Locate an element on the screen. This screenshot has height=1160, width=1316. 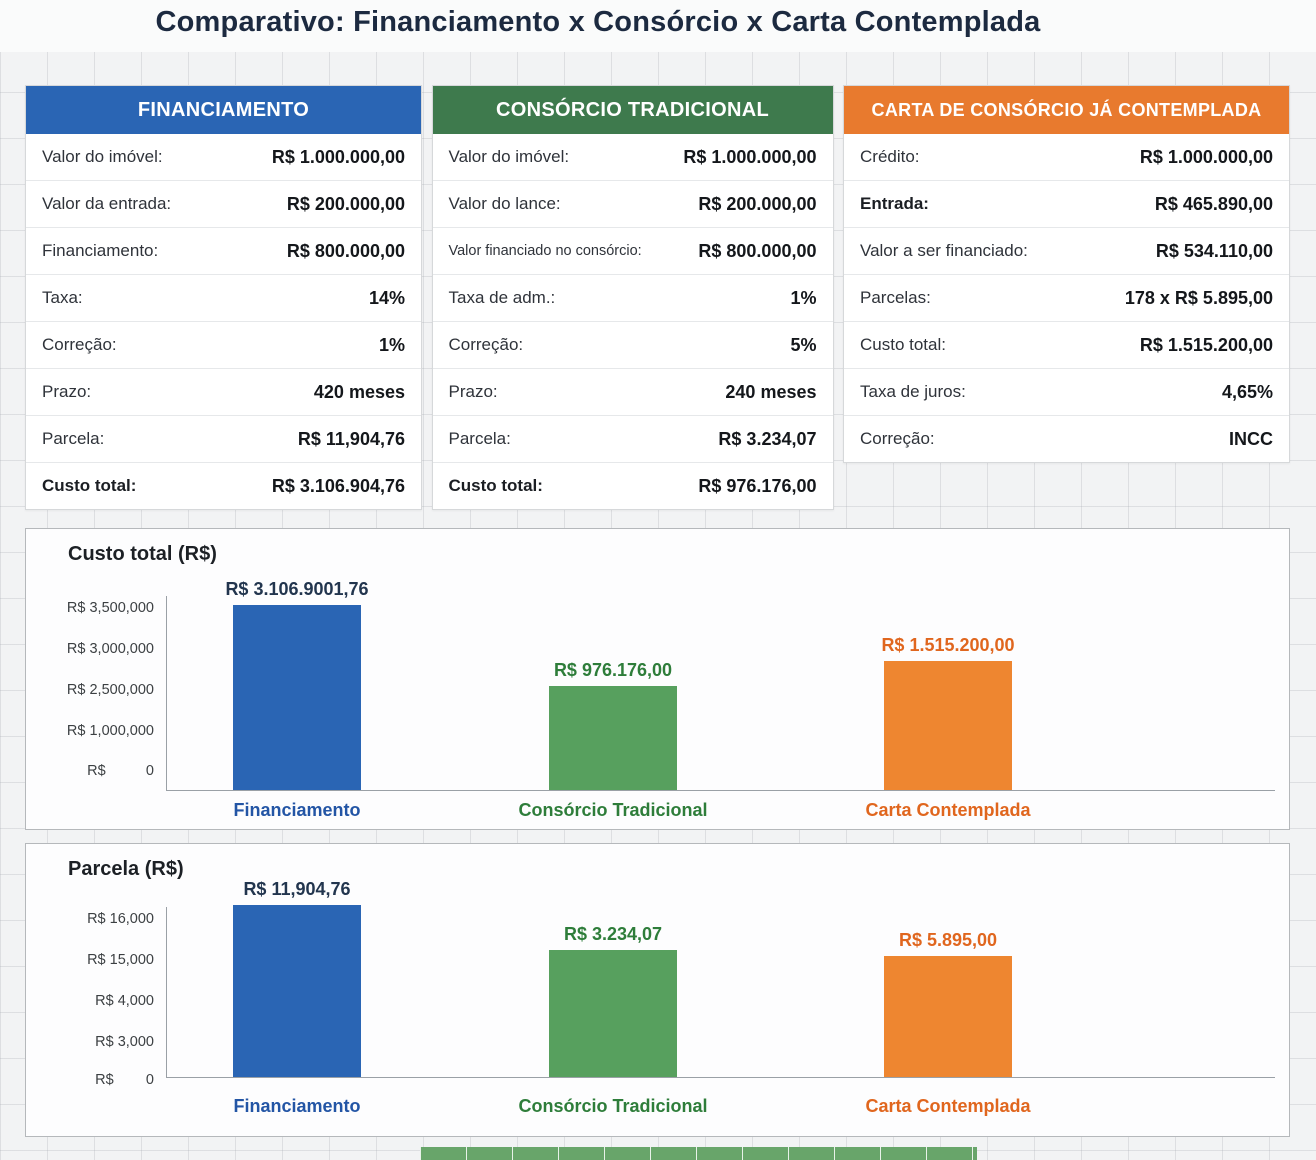
table-row: Taxa de adm.: 1% is located at coordinates (632, 298).